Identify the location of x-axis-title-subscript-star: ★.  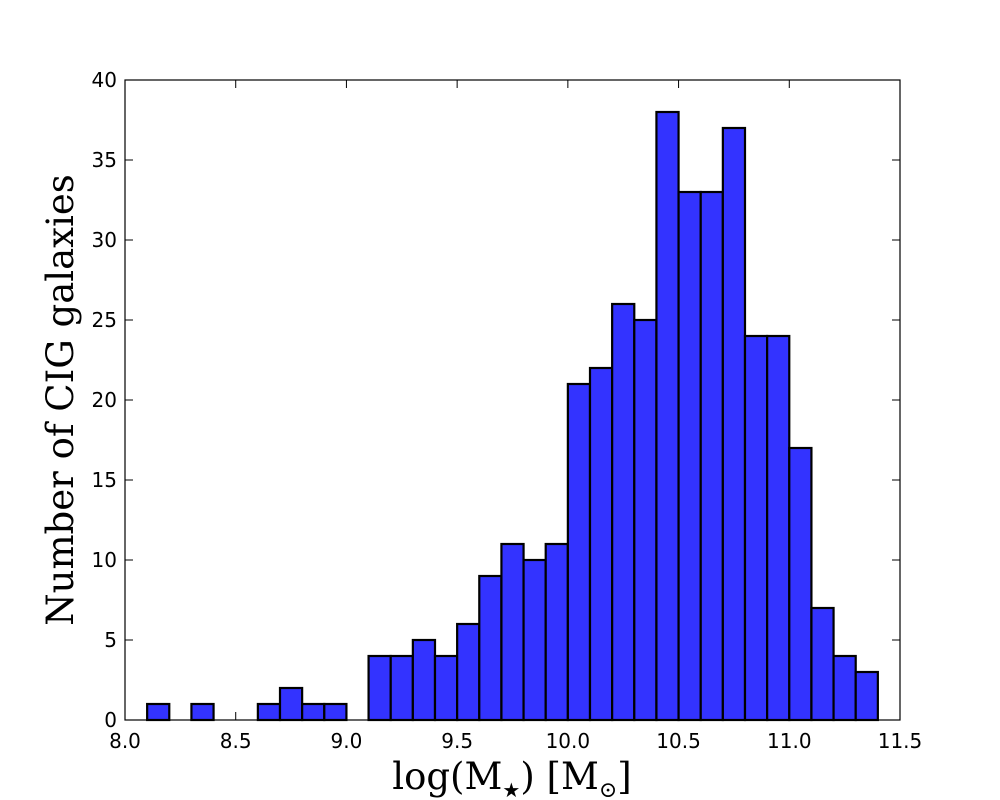
(511, 789).